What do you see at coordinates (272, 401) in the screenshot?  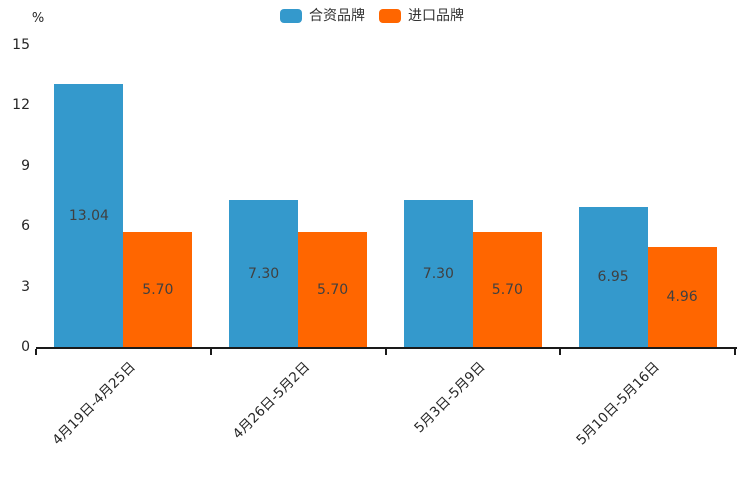 I see `x-axis-category-label: 4月26日-5月2日` at bounding box center [272, 401].